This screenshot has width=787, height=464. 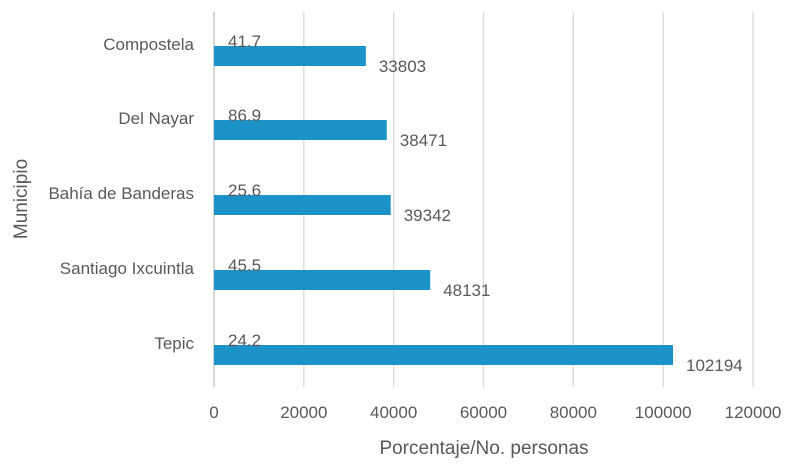 What do you see at coordinates (402, 66) in the screenshot?
I see `count-data-label: 33803` at bounding box center [402, 66].